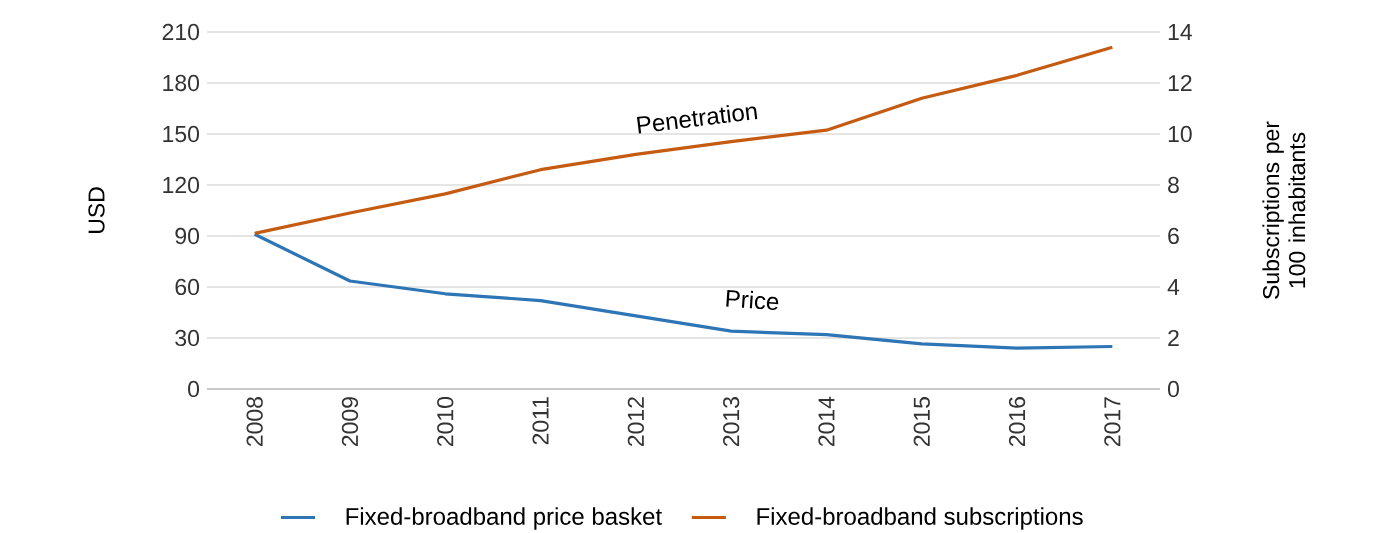  Describe the element at coordinates (731, 422) in the screenshot. I see `x-tick-label: 2013` at that location.